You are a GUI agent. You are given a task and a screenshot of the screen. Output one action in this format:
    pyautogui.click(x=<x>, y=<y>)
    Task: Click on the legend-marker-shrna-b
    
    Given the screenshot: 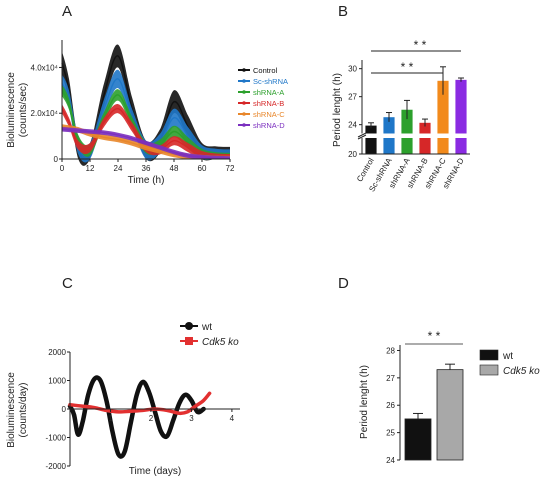 What is the action you would take?
    pyautogui.click(x=244, y=103)
    